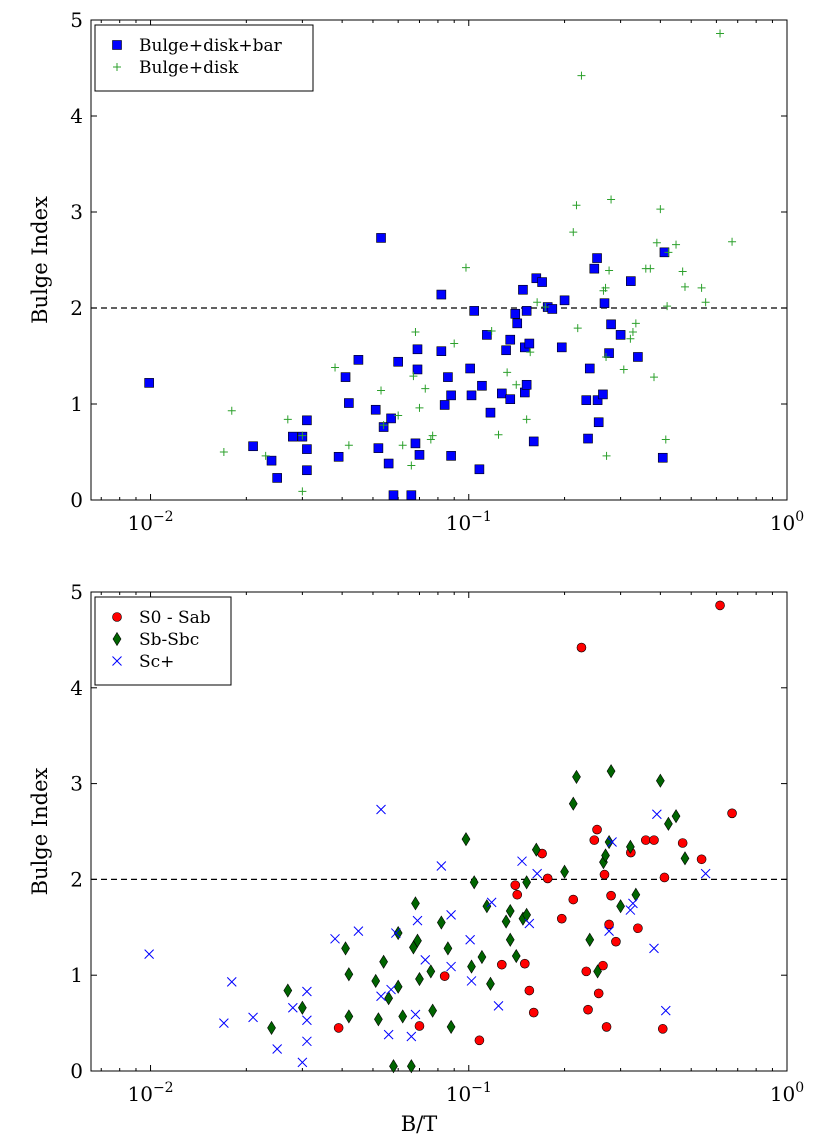 This screenshot has height=1142, width=830. Describe the element at coordinates (211, 46) in the screenshot. I see `legend-label: Bulge+disk+bar` at that location.